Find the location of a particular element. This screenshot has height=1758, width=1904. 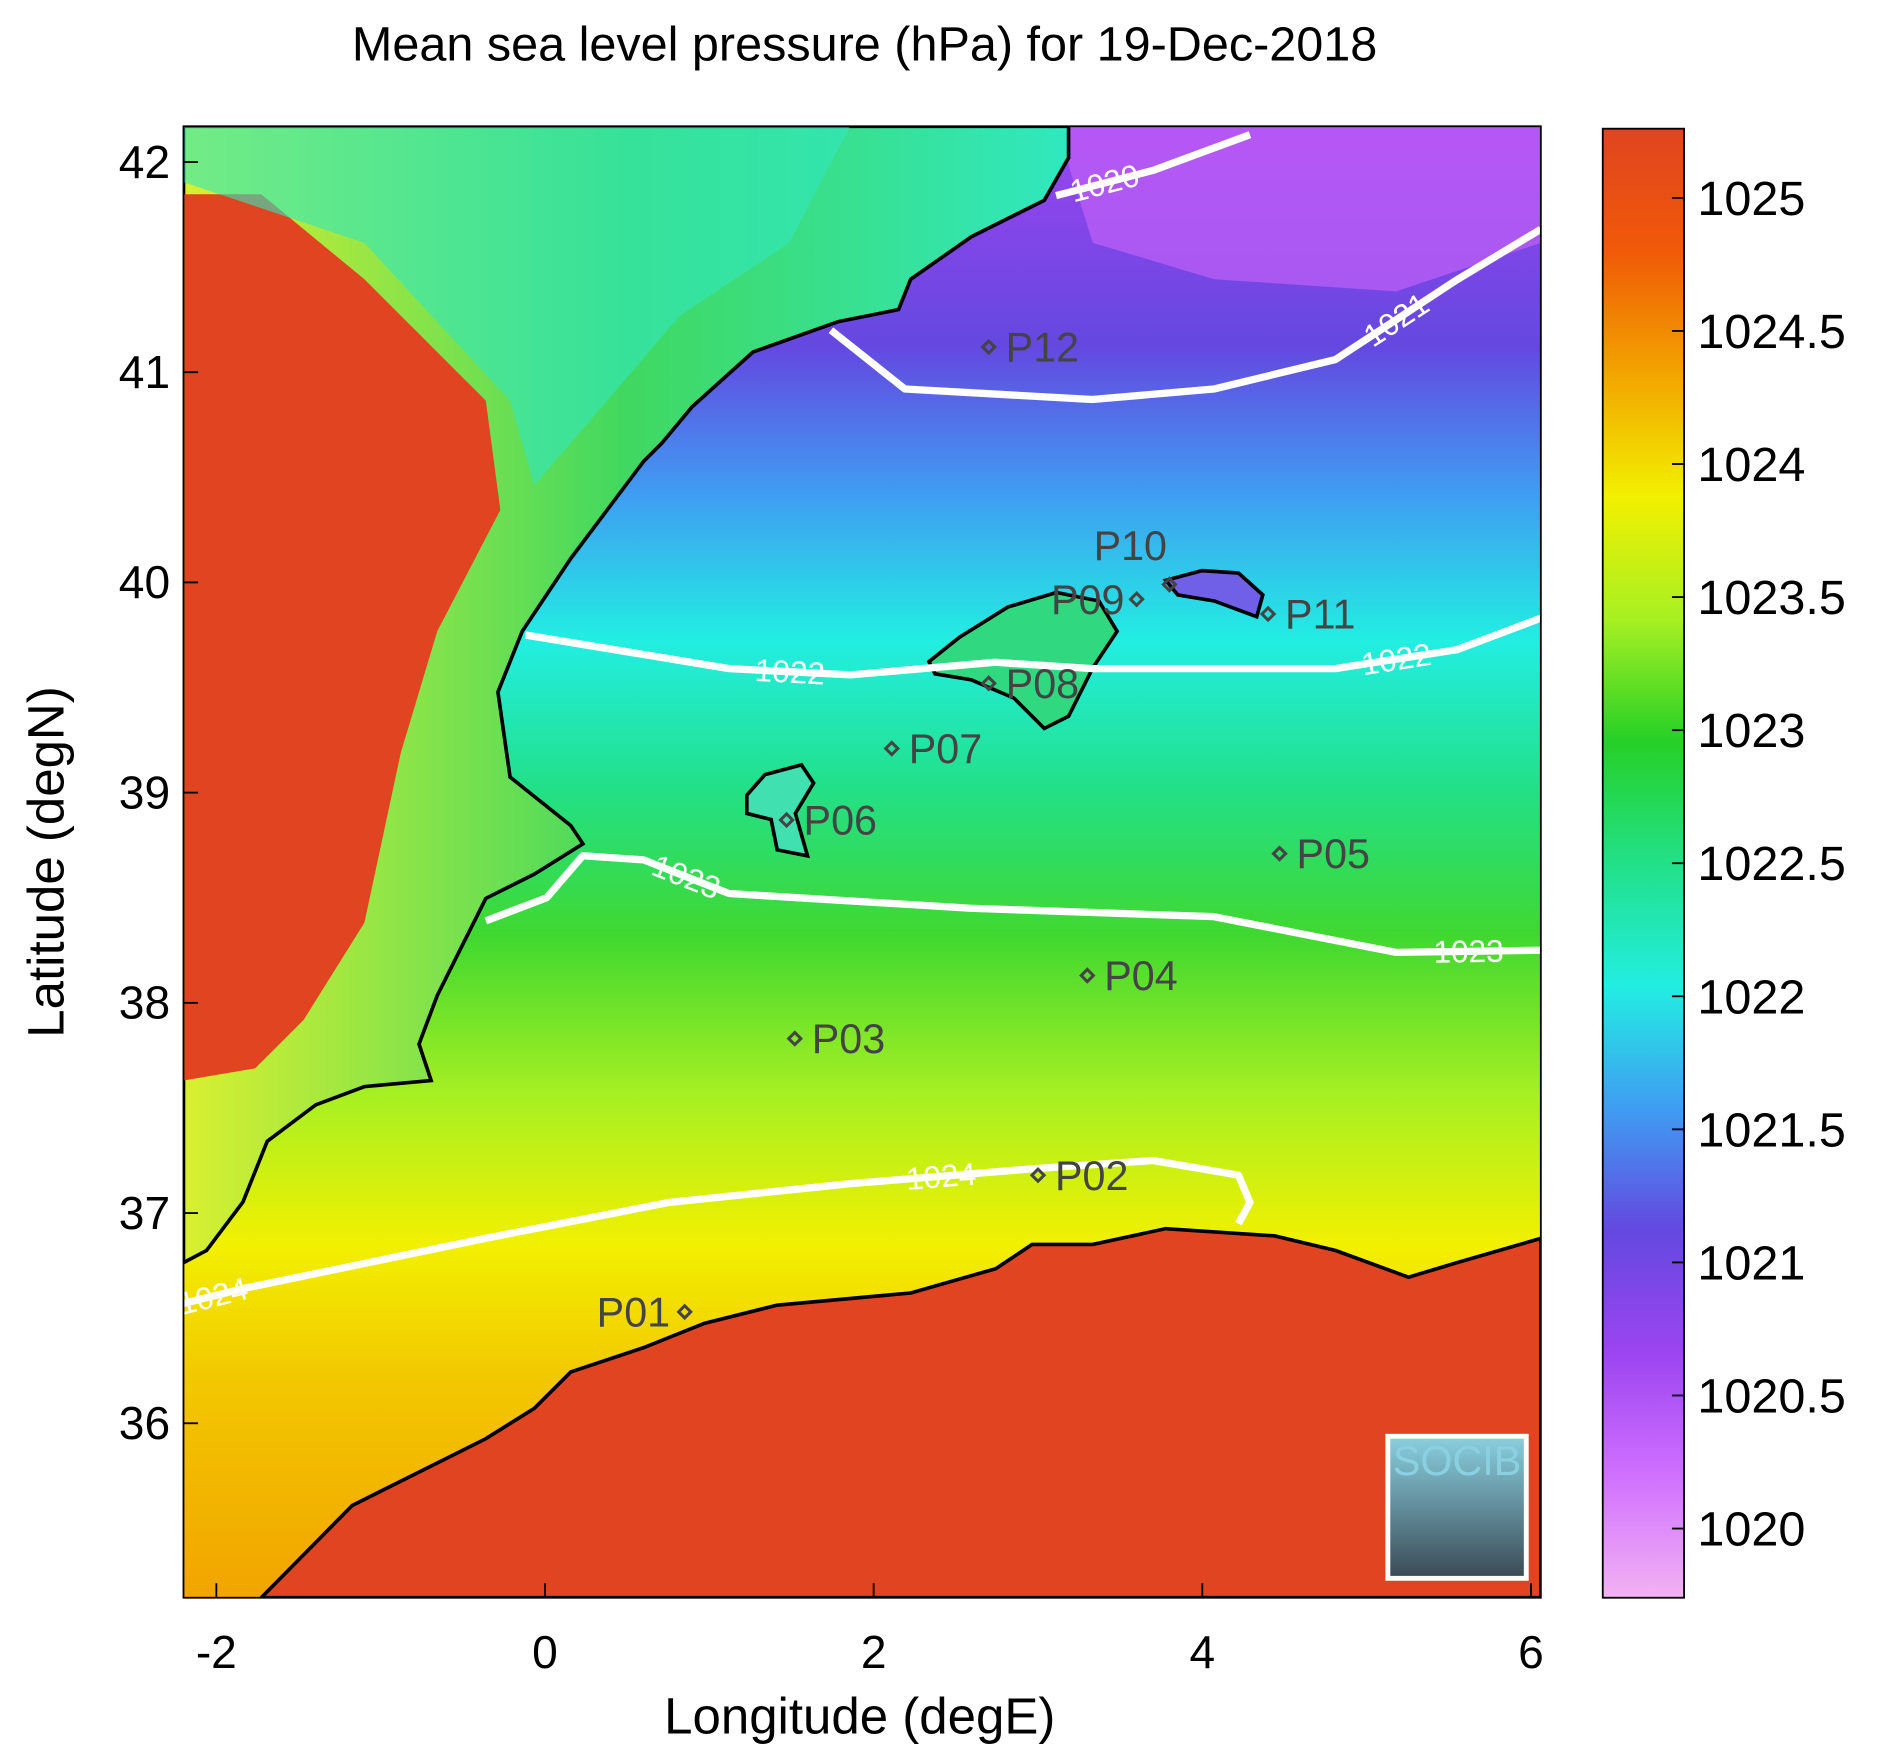

contour-label: 1024 is located at coordinates (941, 1176).